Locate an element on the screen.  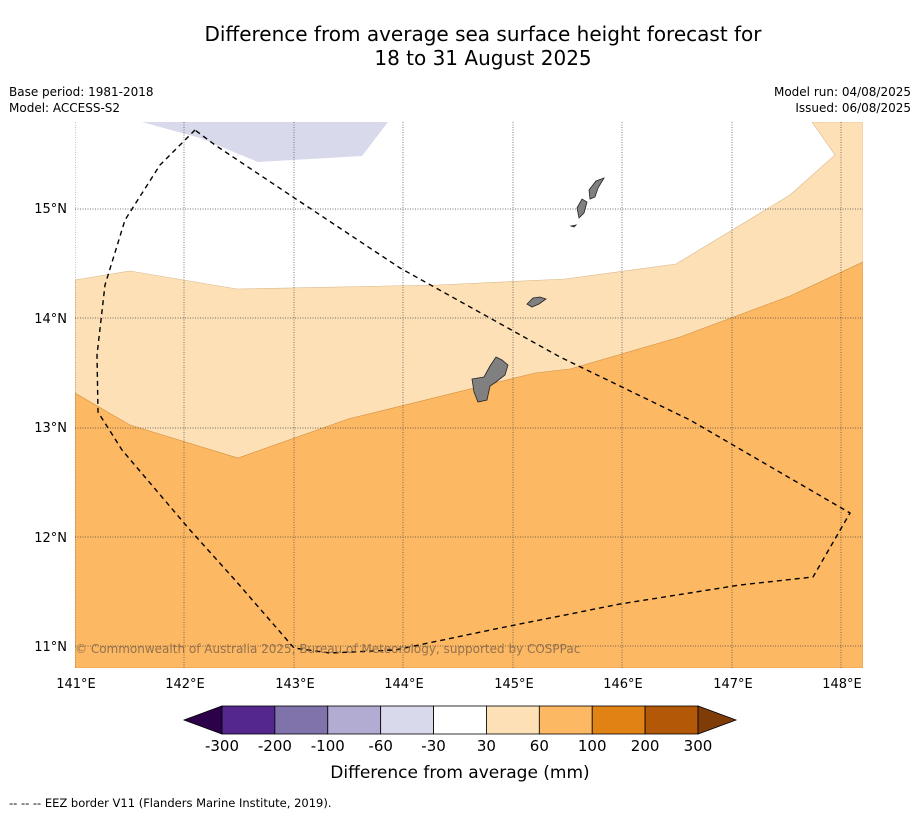
lat-label: 11°N is located at coordinates (50, 647).